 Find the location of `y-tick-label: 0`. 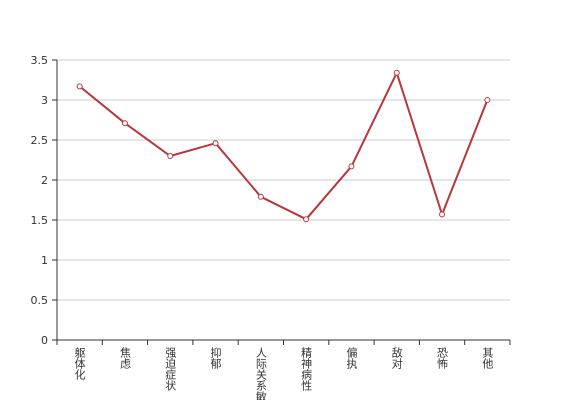

y-tick-label: 0 is located at coordinates (44, 340).